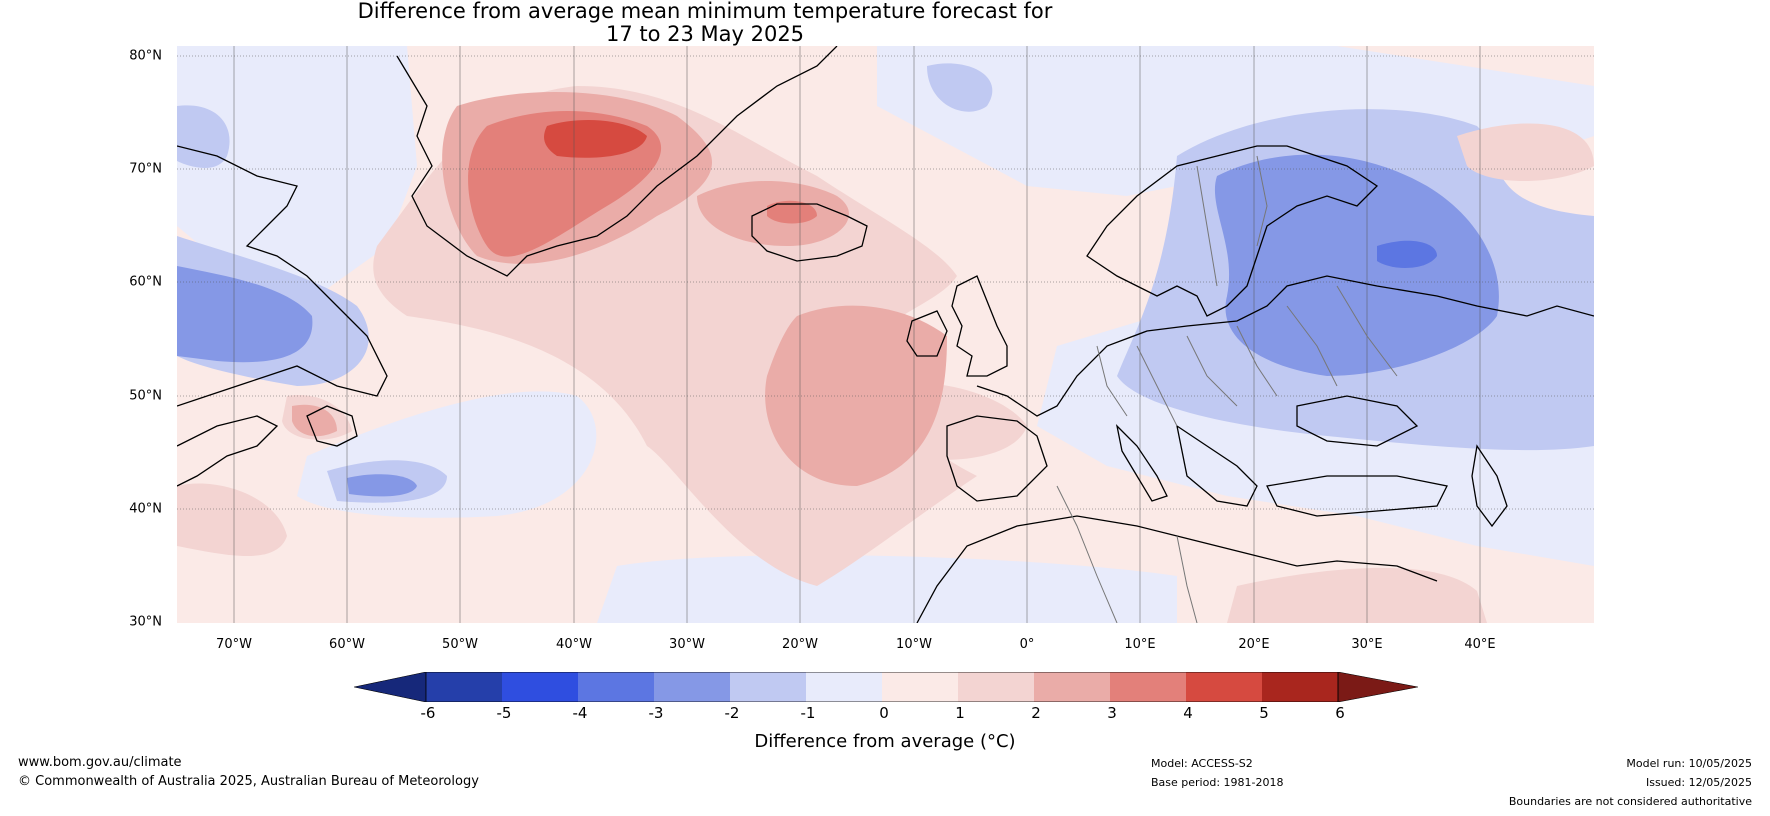 The width and height of the screenshot is (1770, 816). What do you see at coordinates (997, 458) in the screenshot?
I see `coastline-iberia` at bounding box center [997, 458].